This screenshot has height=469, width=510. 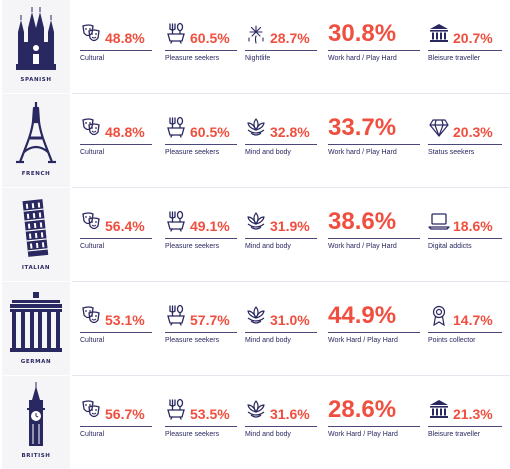 What do you see at coordinates (258, 58) in the screenshot?
I see `segment-label: Nightlife` at bounding box center [258, 58].